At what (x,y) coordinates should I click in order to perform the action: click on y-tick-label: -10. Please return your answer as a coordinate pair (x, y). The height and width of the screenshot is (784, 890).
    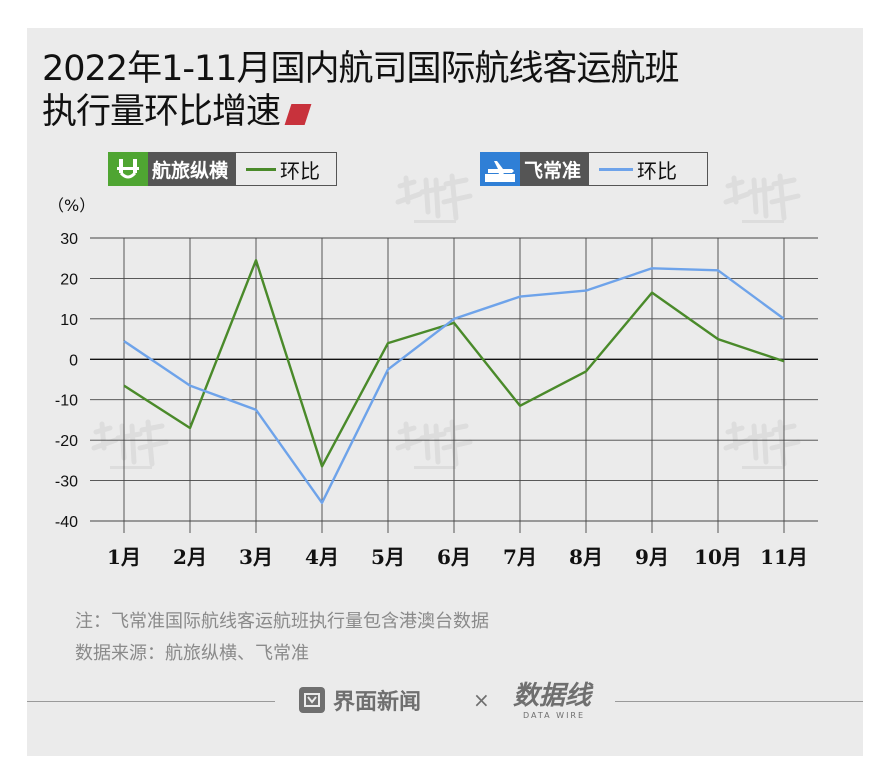
    Looking at the image, I should click on (66, 401).